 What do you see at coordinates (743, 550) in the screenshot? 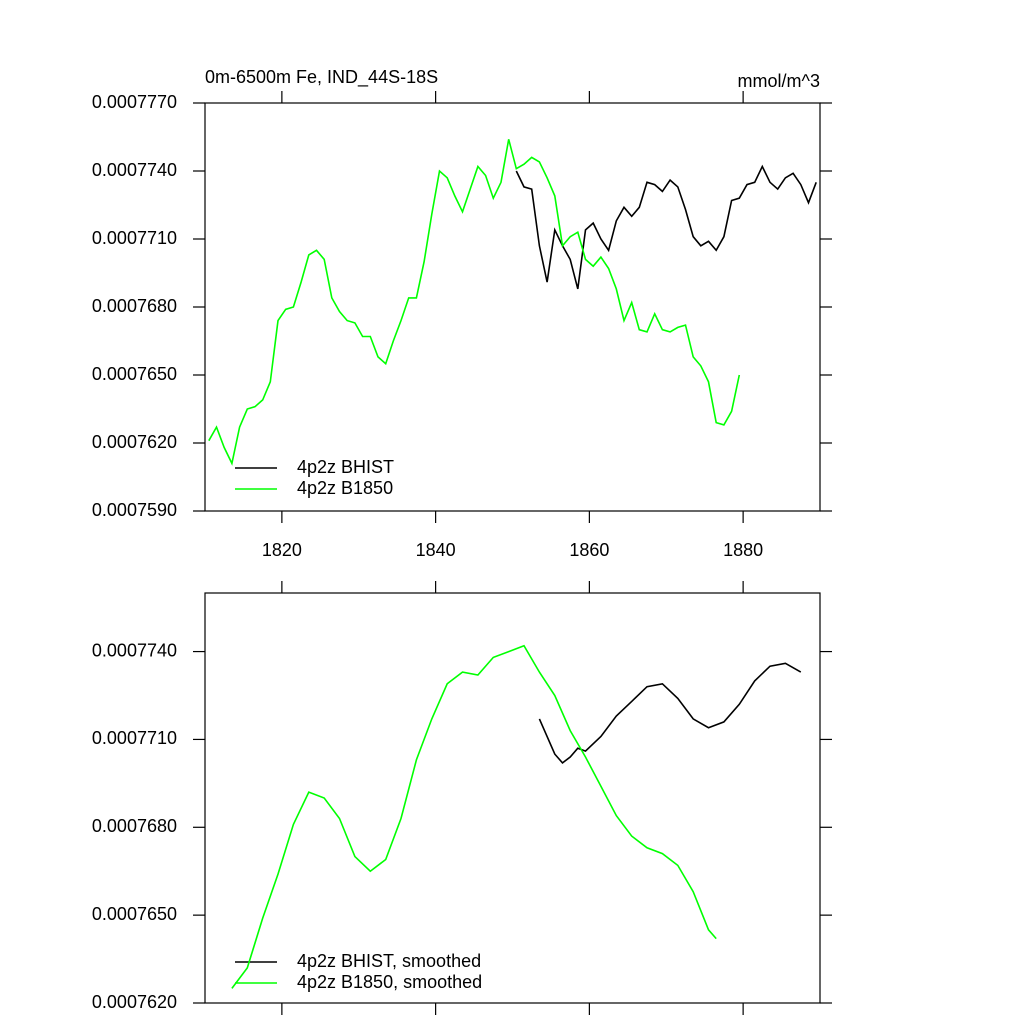
I see `x-tick-label: 1880` at bounding box center [743, 550].